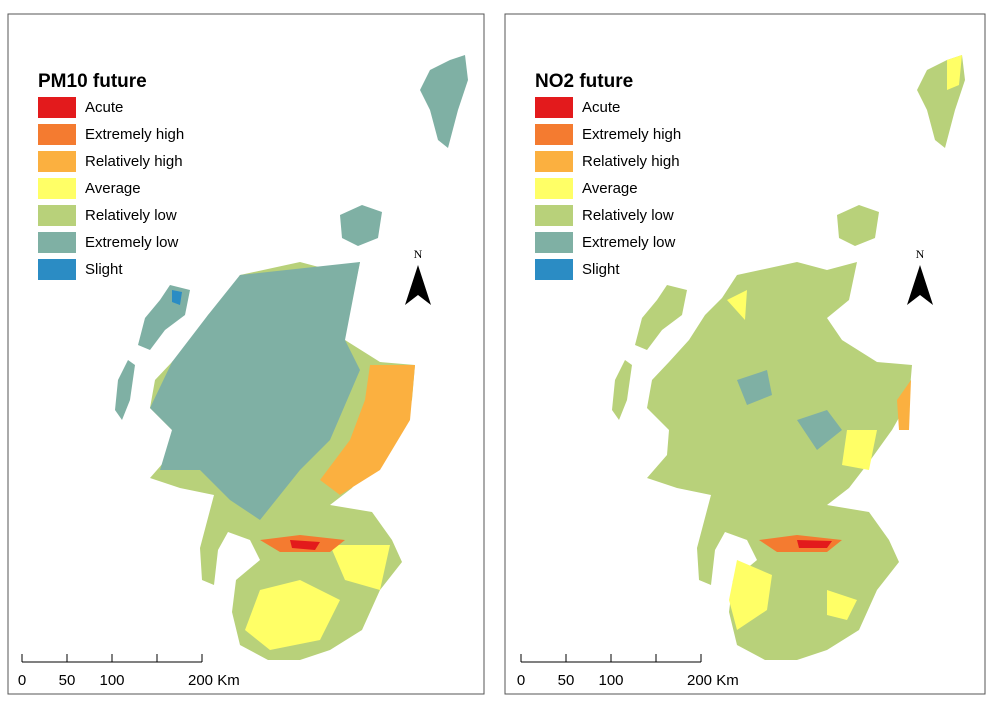  I want to click on zone-slight, so click(177, 297).